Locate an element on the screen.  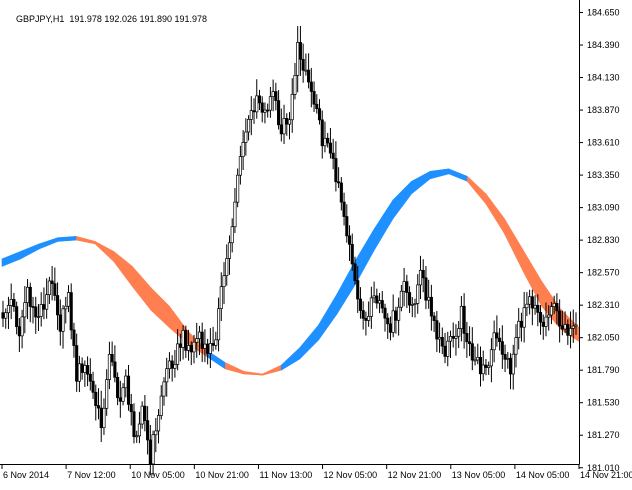
time-tick-label: 14 Nov 05:00 is located at coordinates (543, 475).